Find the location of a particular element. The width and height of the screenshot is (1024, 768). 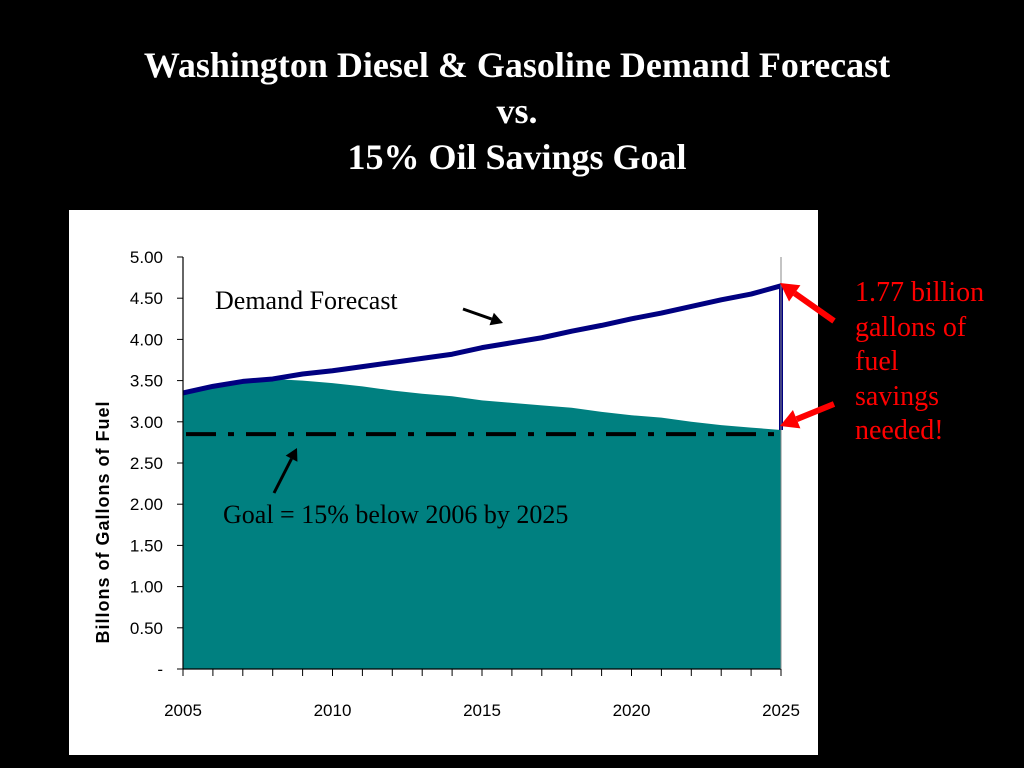

x-tick-label: 2025 is located at coordinates (781, 710).